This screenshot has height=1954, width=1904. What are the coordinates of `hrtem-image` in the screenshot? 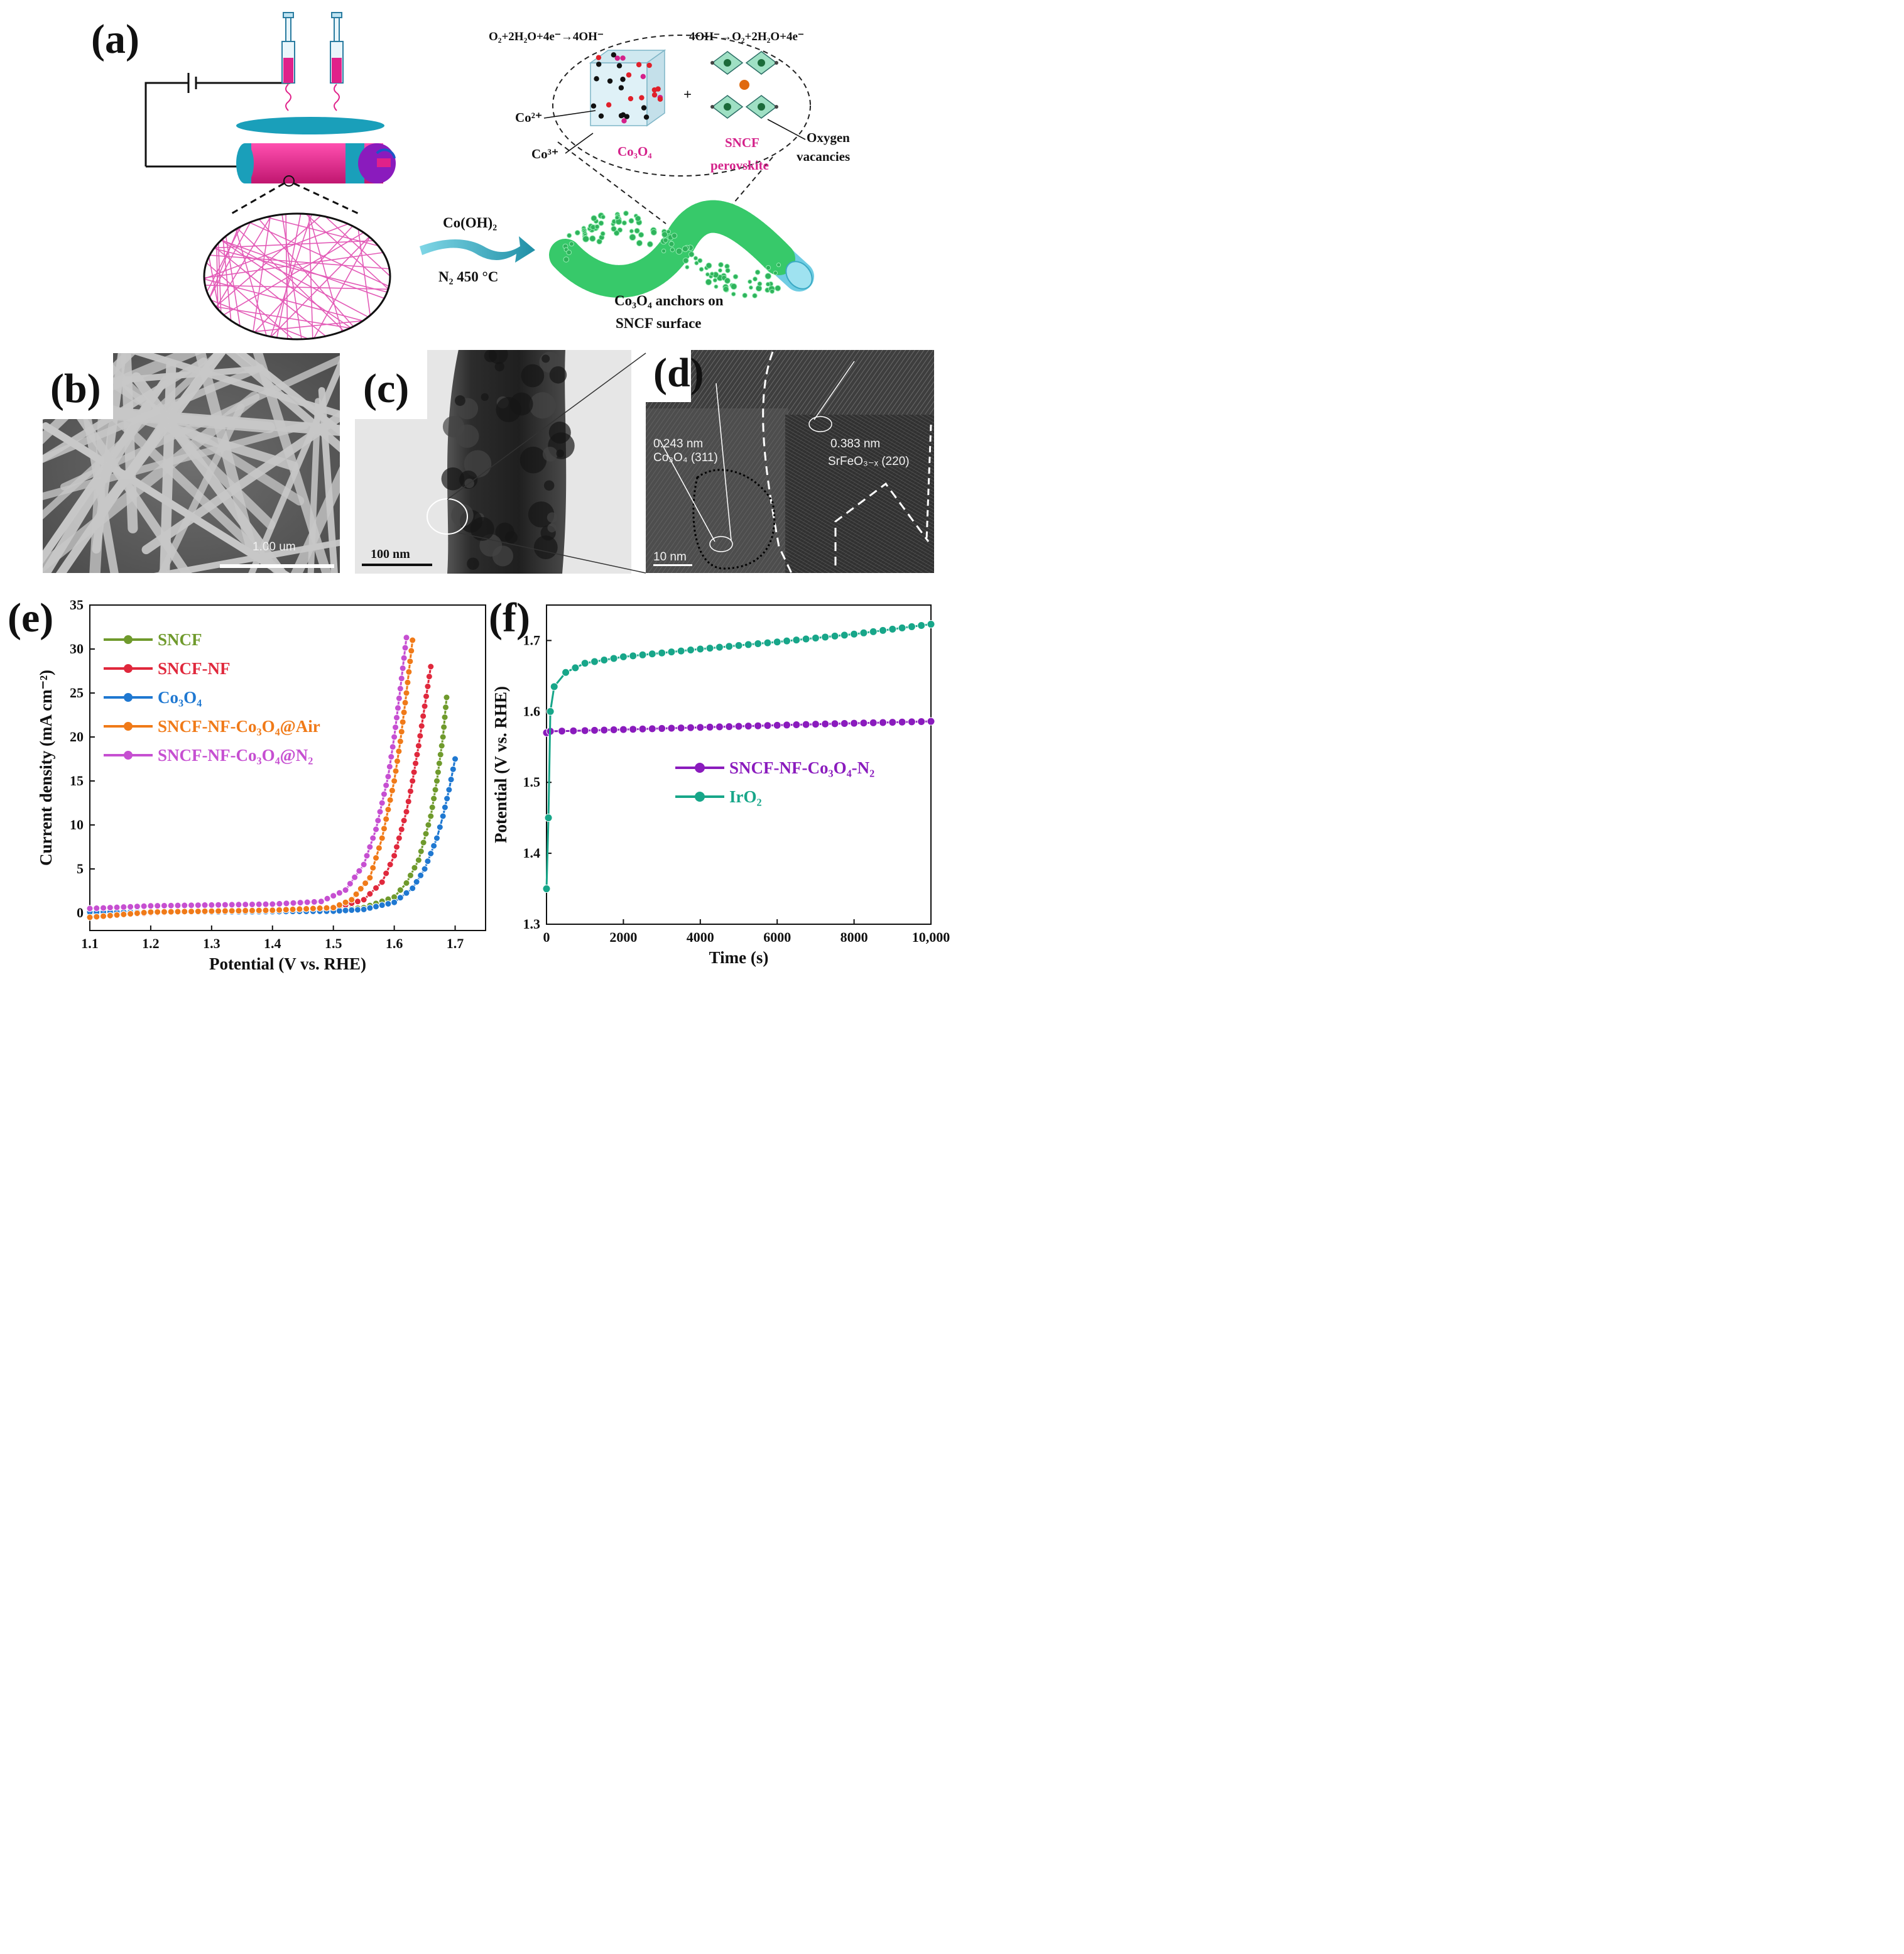 It's located at (790, 461).